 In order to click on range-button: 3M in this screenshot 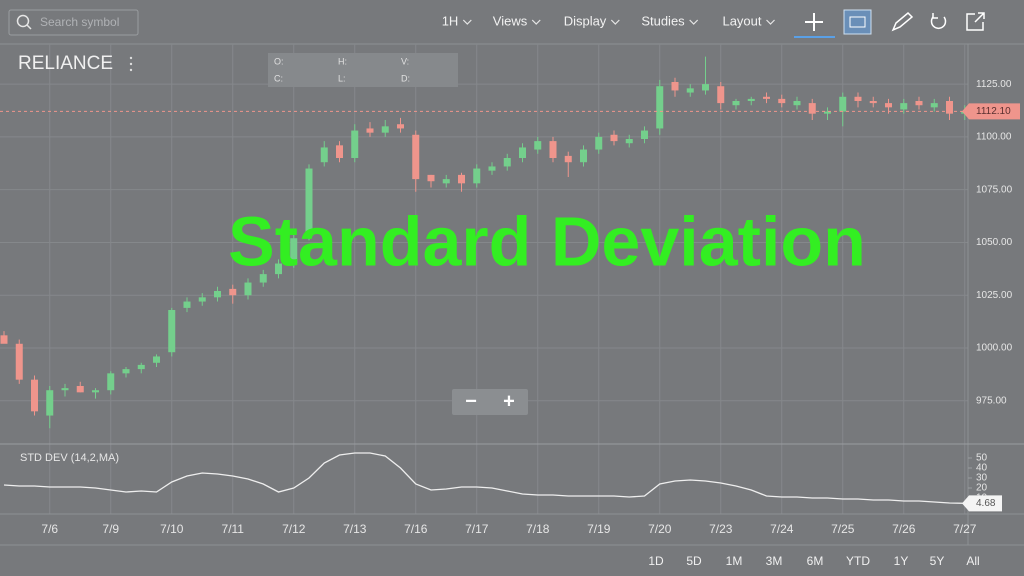, I will do `click(774, 561)`.